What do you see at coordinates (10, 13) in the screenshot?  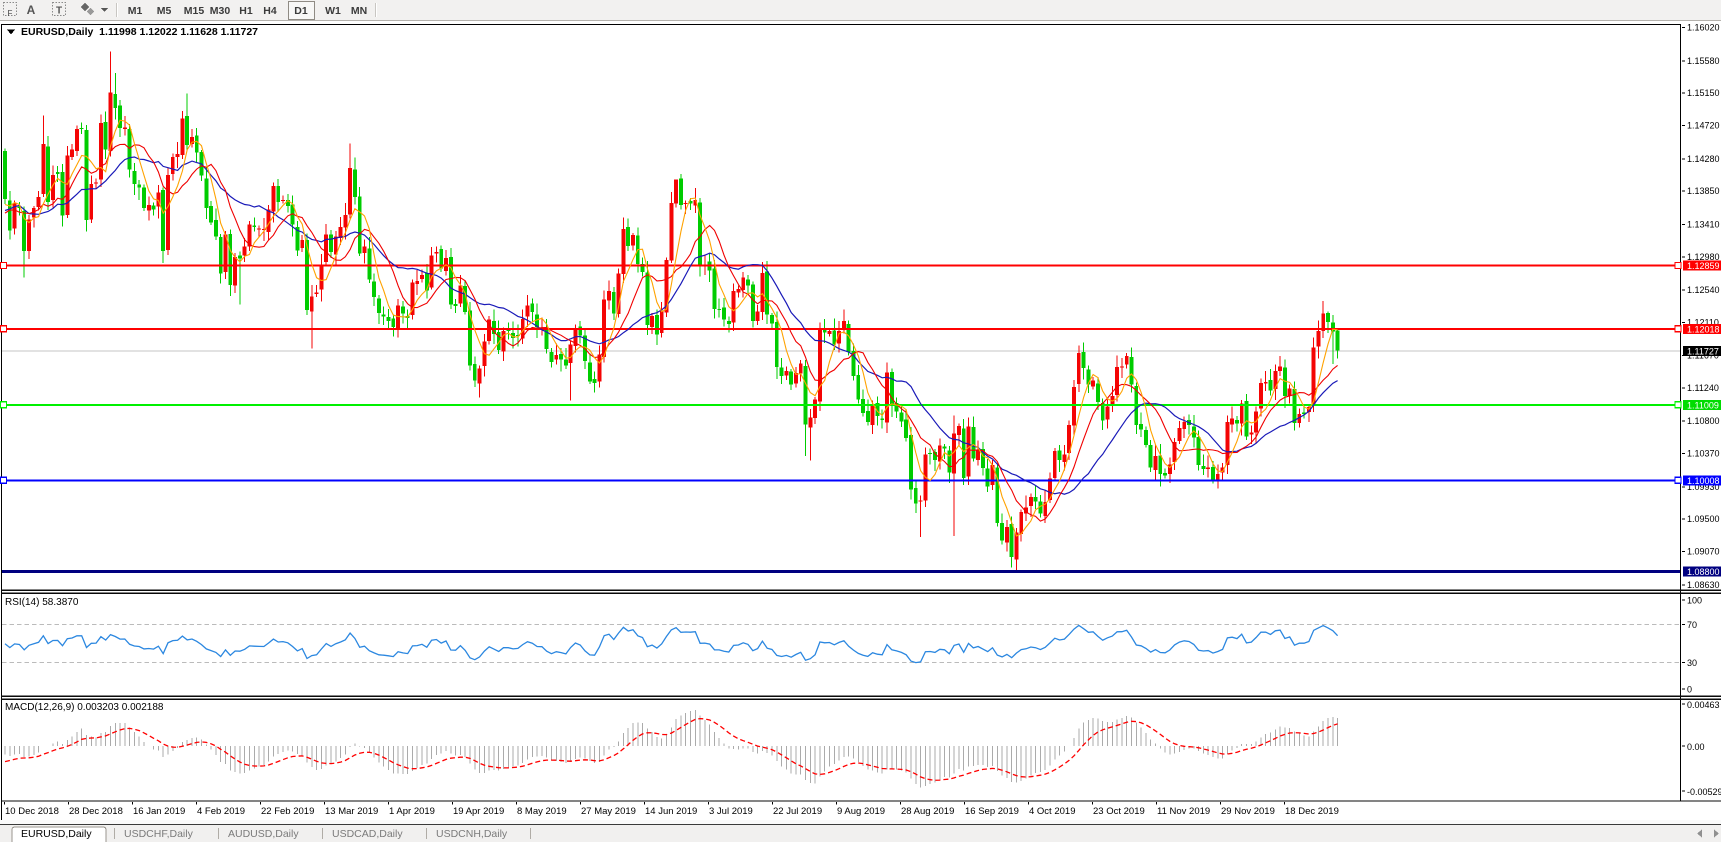 I see `svg-text: F` at bounding box center [10, 13].